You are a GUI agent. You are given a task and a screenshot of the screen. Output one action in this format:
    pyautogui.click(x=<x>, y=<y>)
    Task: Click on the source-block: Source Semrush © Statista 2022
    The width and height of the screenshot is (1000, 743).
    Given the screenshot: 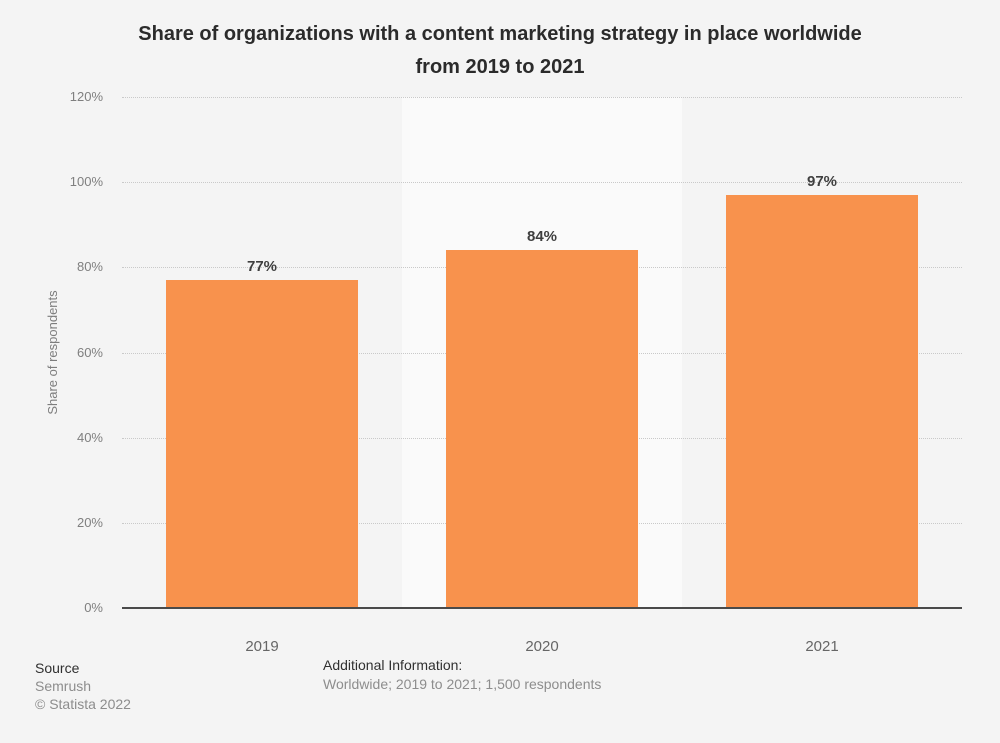 What is the action you would take?
    pyautogui.click(x=83, y=686)
    